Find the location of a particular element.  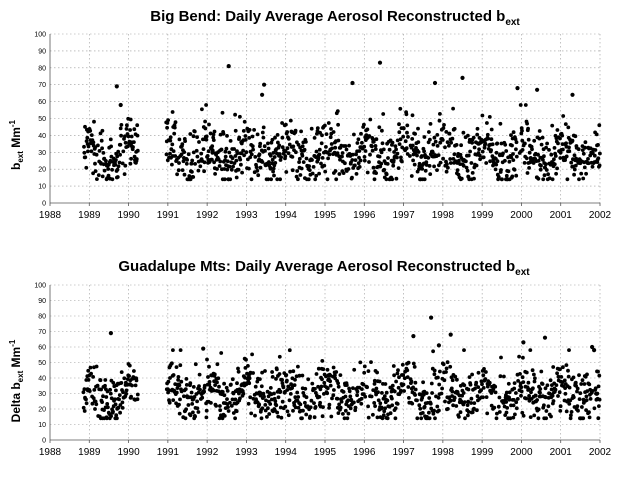

x-tick-label: 1989 is located at coordinates (89, 215).